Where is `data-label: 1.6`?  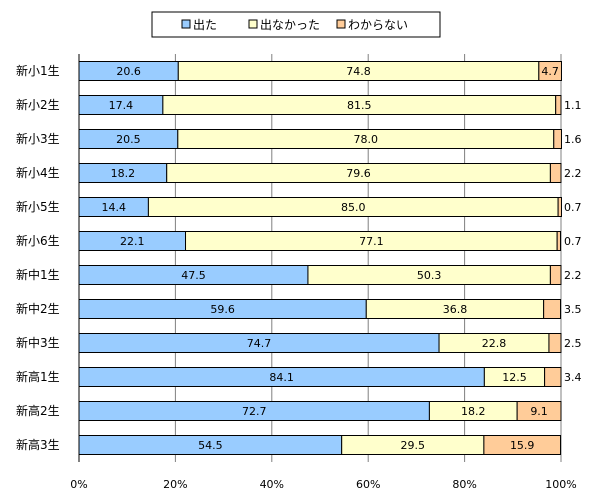
data-label: 1.6 is located at coordinates (573, 139).